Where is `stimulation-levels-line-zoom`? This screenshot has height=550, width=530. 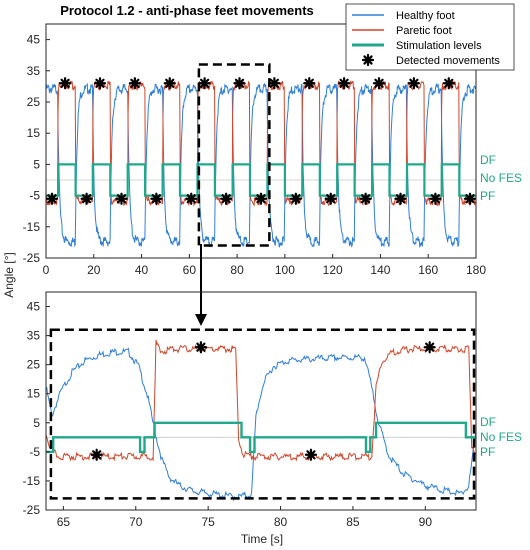 stimulation-levels-line-zoom is located at coordinates (261, 437).